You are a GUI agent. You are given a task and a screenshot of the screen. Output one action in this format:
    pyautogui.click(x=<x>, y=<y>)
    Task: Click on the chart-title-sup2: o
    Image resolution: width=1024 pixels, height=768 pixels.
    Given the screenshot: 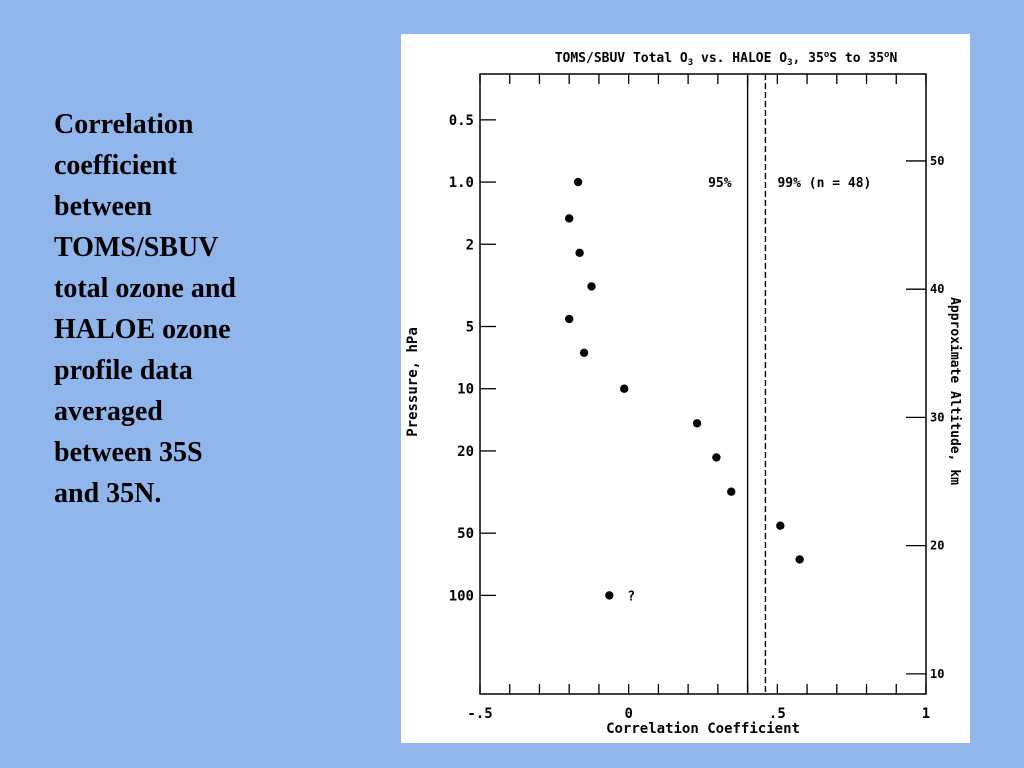 What is the action you would take?
    pyautogui.click(x=886, y=55)
    